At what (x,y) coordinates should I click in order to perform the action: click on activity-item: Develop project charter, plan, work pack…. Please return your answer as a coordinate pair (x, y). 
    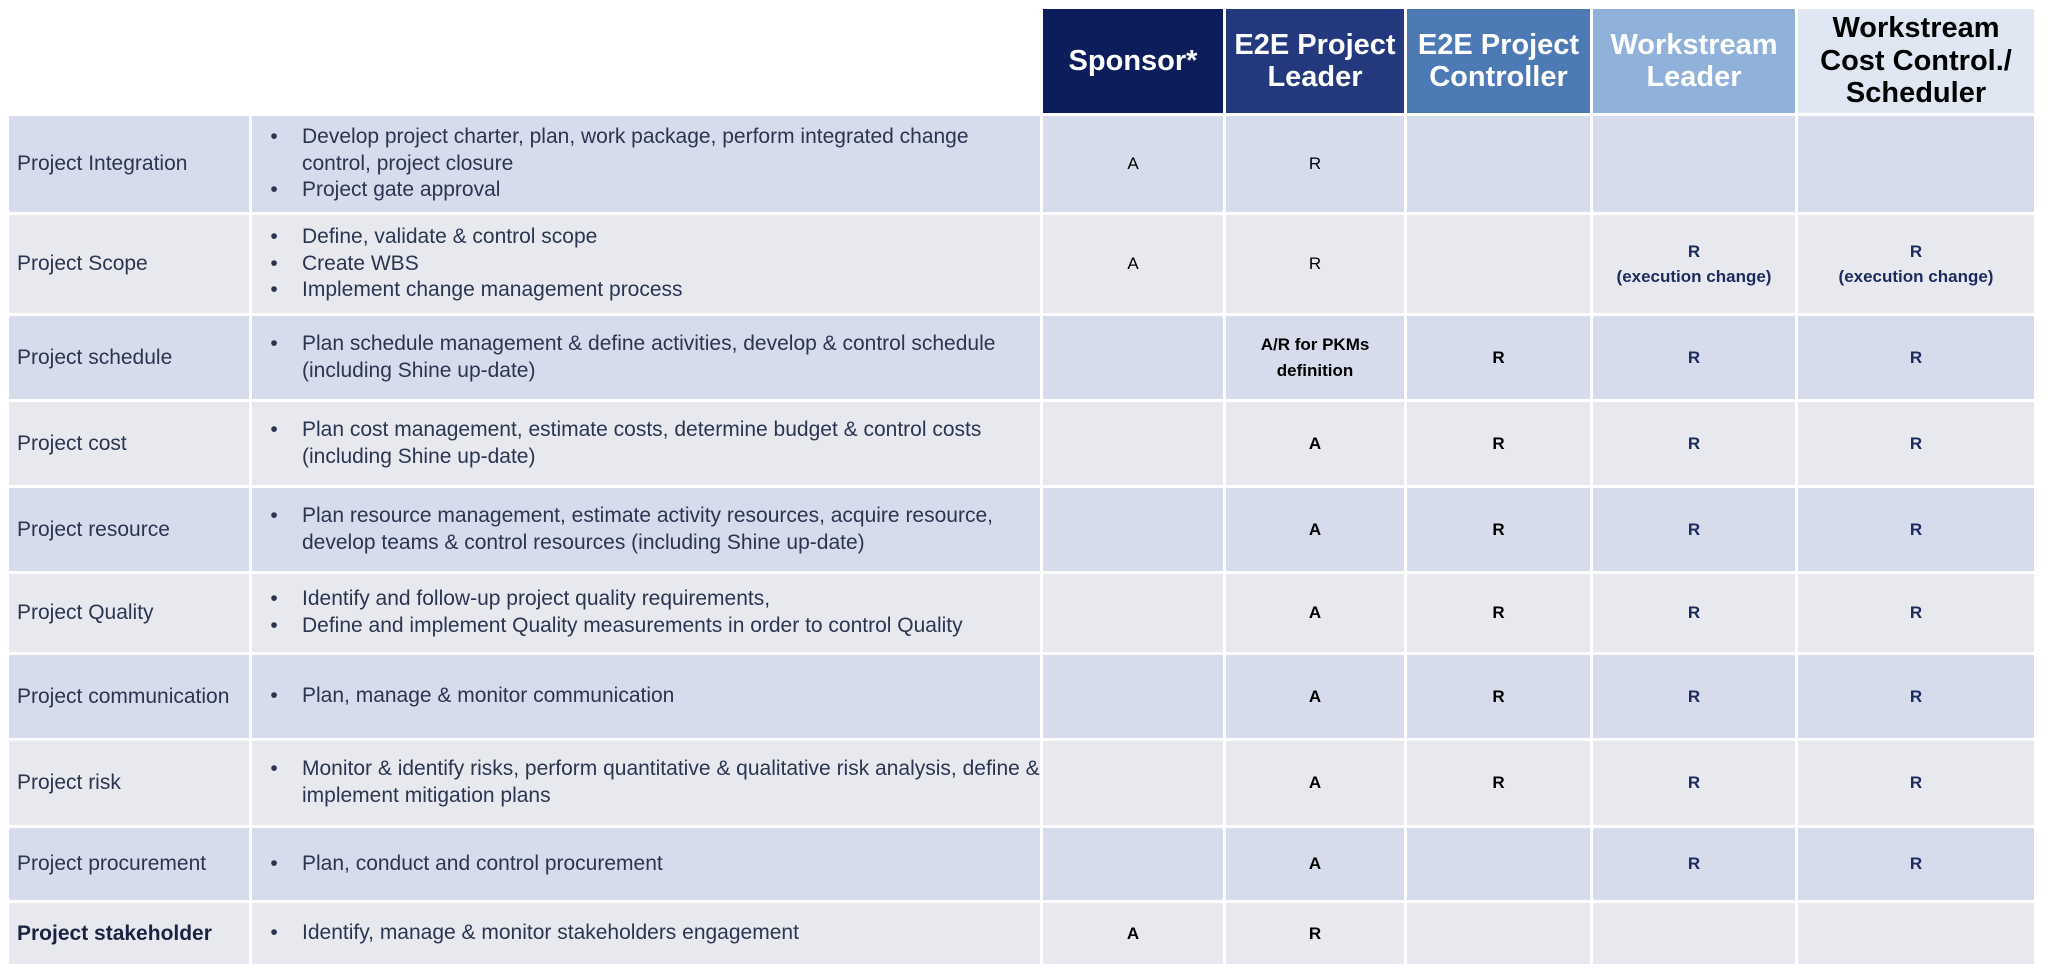
    Looking at the image, I should click on (653, 151).